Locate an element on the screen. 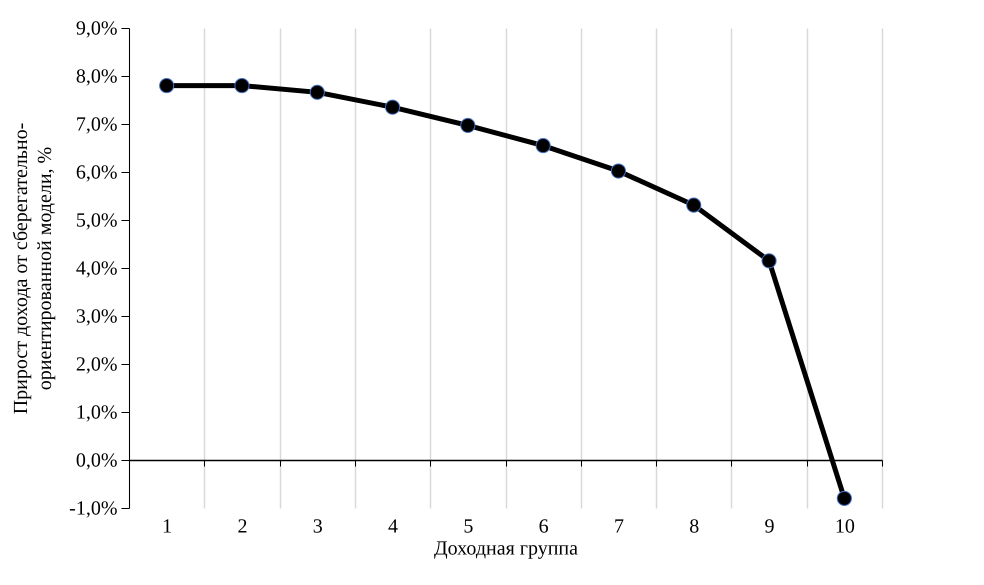  y-tick-label: 0,0% is located at coordinates (97, 461).